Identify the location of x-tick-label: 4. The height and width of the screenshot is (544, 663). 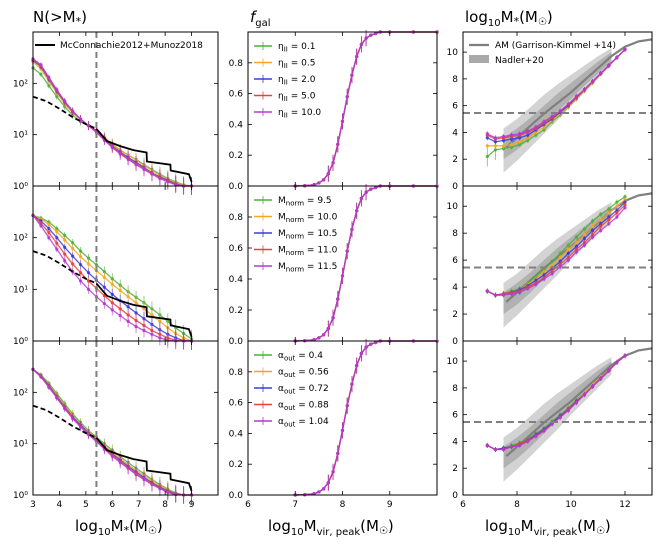
(60, 505).